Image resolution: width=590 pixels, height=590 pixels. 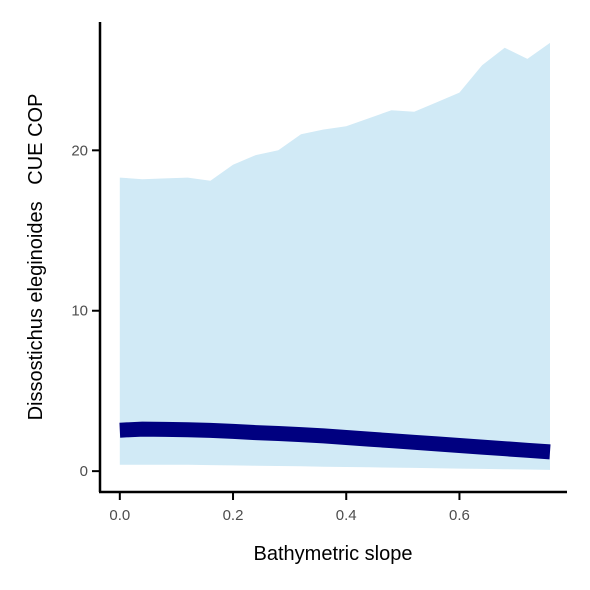 I want to click on x-tick-label: 0.0, so click(x=119, y=515).